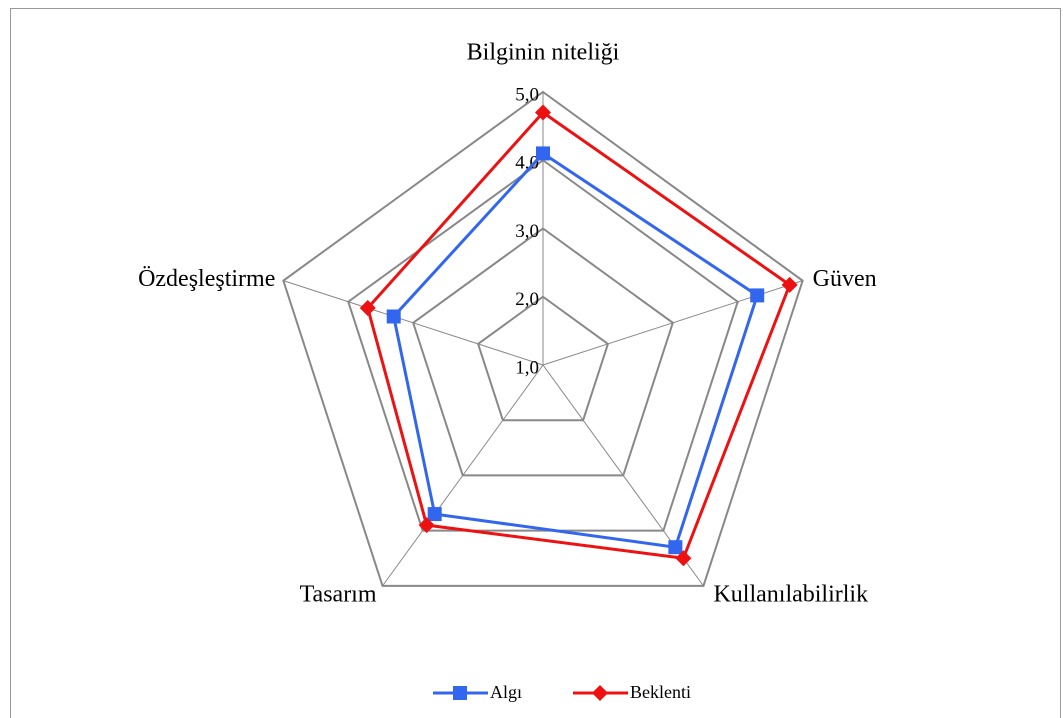  I want to click on legend-label: Algı, so click(506, 692).